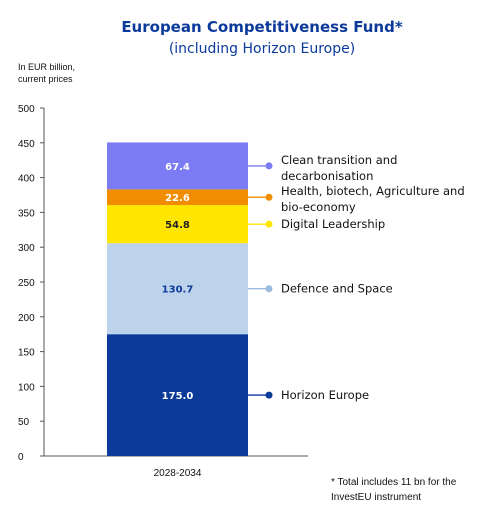 The image size is (496, 519). Describe the element at coordinates (26, 248) in the screenshot. I see `y-tick-label: 300` at that location.